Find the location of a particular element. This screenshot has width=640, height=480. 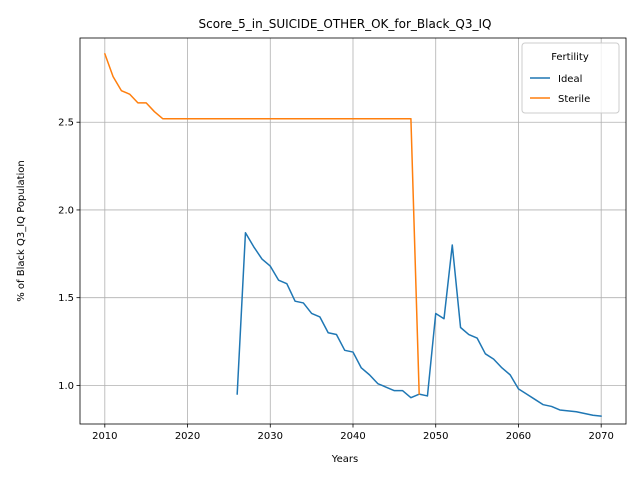

x-axis: 2010 2020 2030 2040 2050 2060 2070 is located at coordinates (353, 433).